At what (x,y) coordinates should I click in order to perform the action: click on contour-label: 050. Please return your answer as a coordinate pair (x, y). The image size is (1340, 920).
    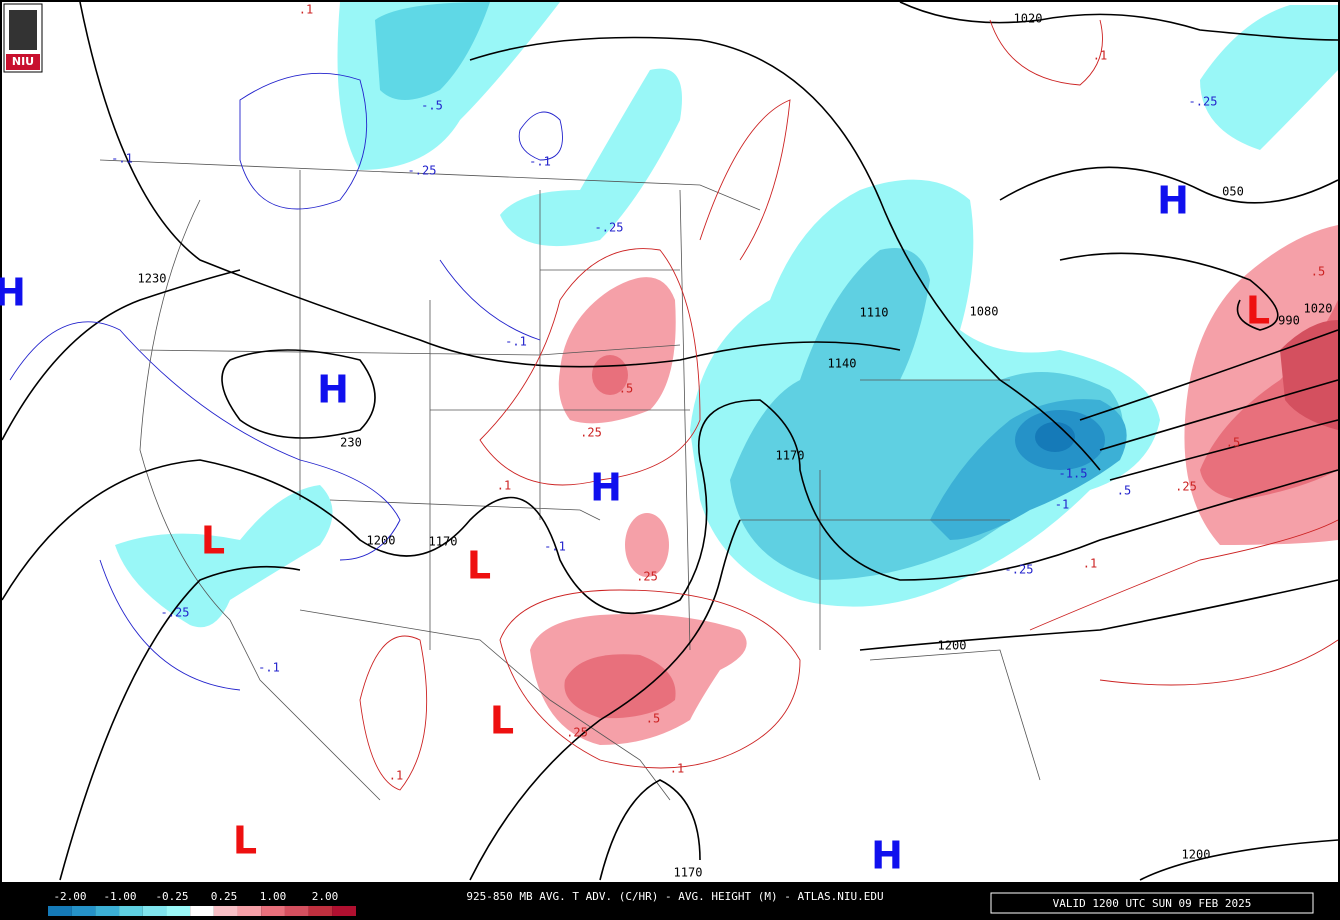
    Looking at the image, I should click on (1233, 192).